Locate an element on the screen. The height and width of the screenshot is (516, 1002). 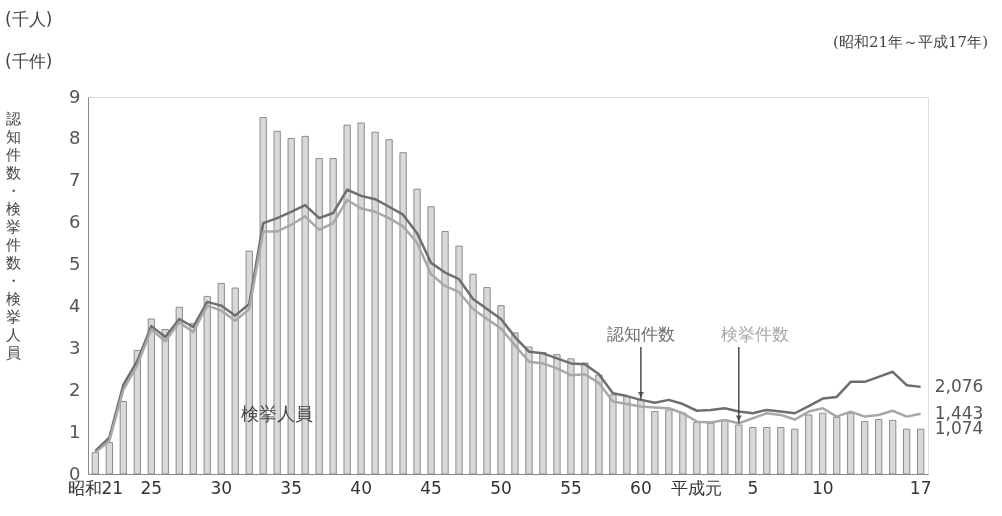
y-tick-label: 2 is located at coordinates (75, 389).